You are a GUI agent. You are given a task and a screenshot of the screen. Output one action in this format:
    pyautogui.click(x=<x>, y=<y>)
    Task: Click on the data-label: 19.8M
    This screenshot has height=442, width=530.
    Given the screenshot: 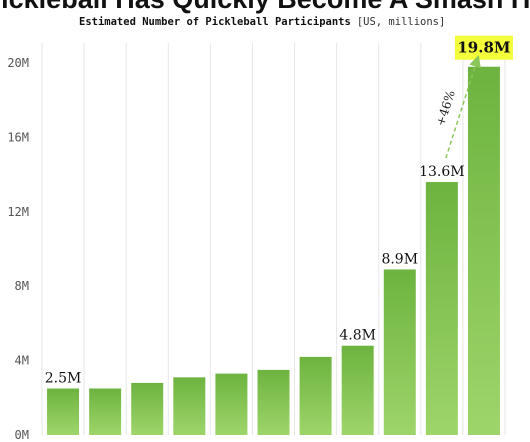 What is the action you would take?
    pyautogui.click(x=483, y=48)
    